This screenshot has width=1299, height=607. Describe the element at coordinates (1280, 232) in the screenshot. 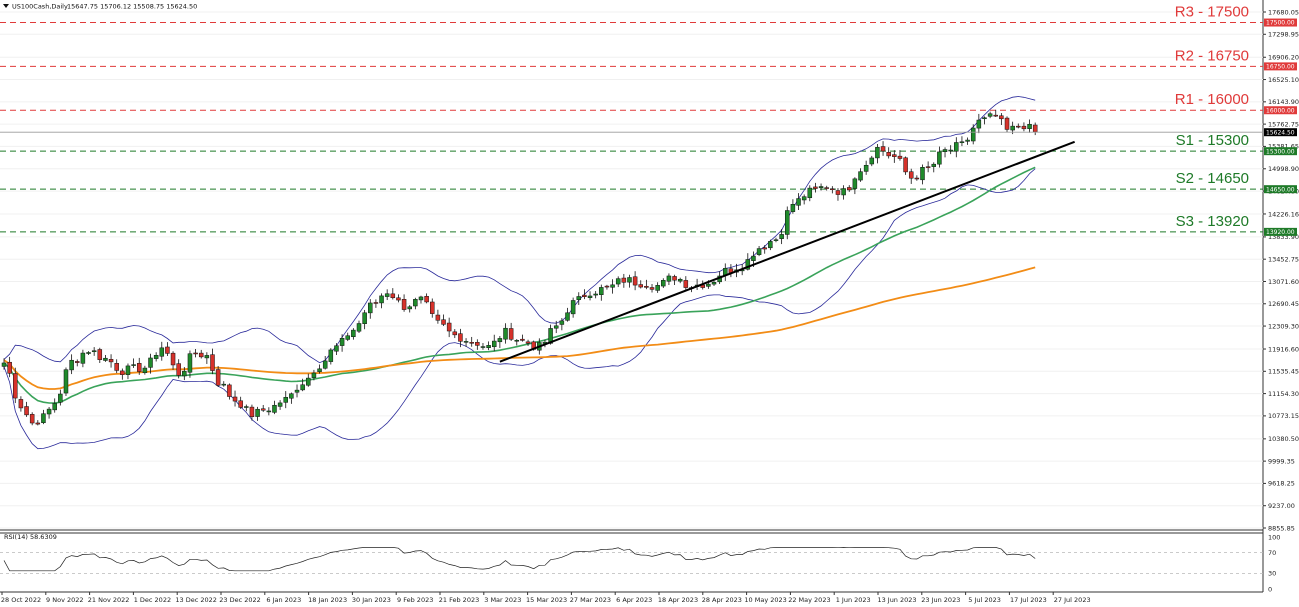

I see `level-price-tag-text: 13920.00` at that location.